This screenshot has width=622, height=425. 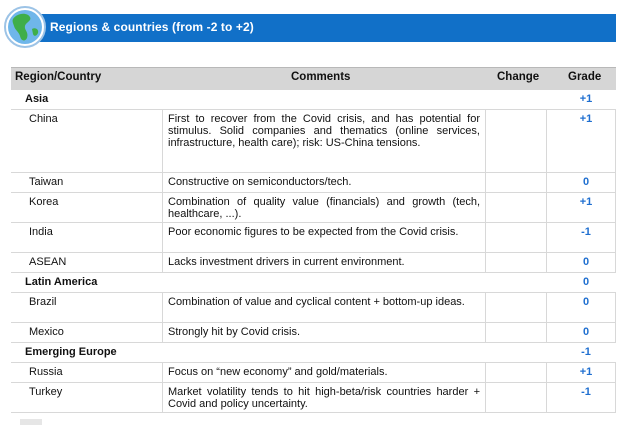 I want to click on region-name: Latin America, so click(x=61, y=282).